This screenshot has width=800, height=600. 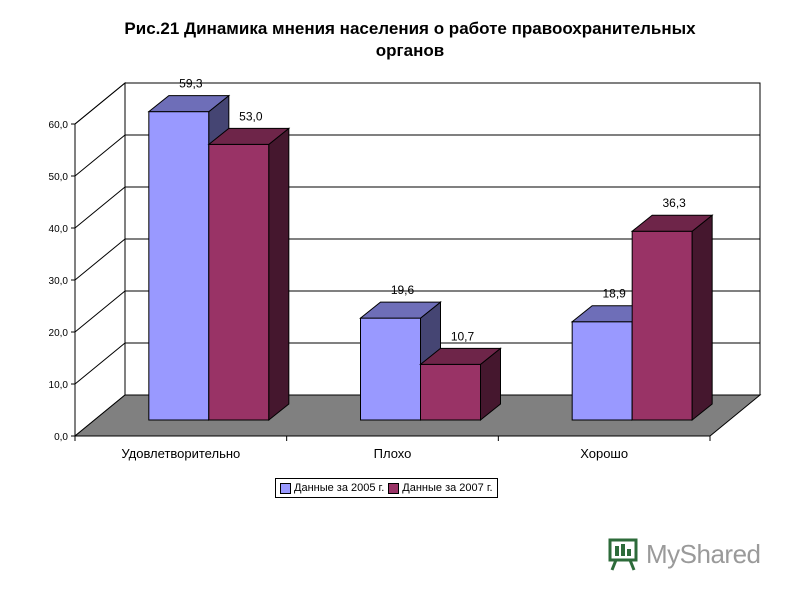 What do you see at coordinates (410, 50) in the screenshot?
I see `chart-title-line-2: органов` at bounding box center [410, 50].